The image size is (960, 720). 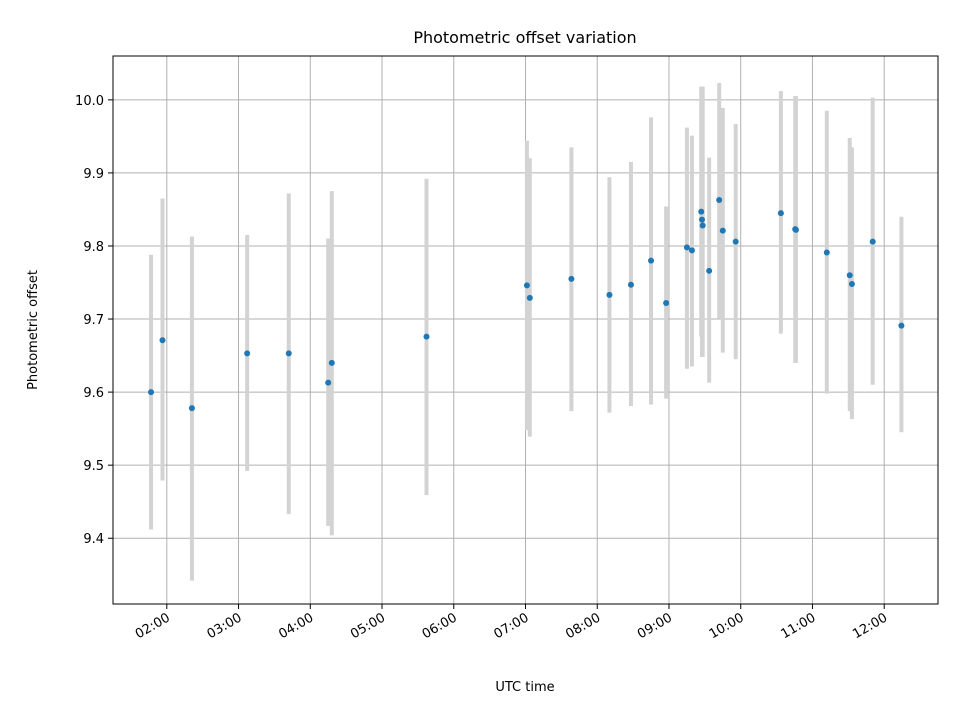 What do you see at coordinates (93, 247) in the screenshot?
I see `y-tick-label: 9.8` at bounding box center [93, 247].